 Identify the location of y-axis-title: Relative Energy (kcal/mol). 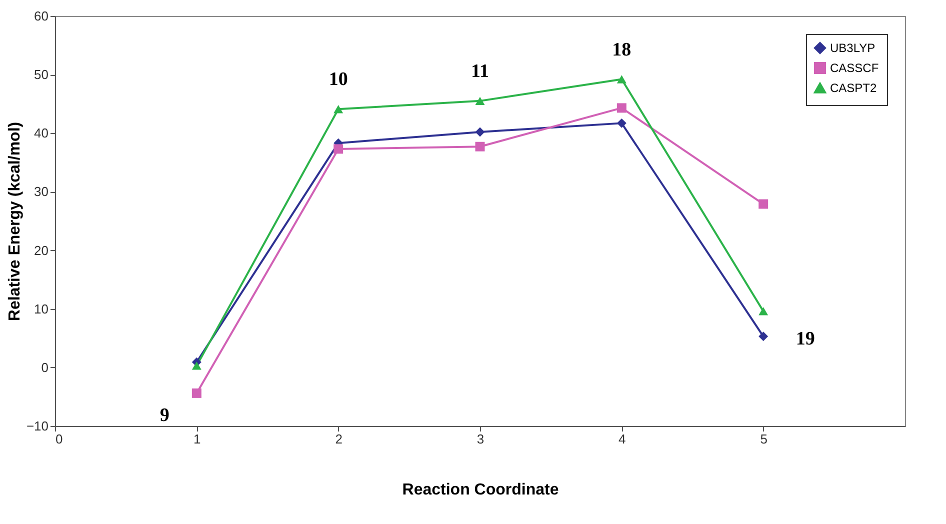
(15, 222).